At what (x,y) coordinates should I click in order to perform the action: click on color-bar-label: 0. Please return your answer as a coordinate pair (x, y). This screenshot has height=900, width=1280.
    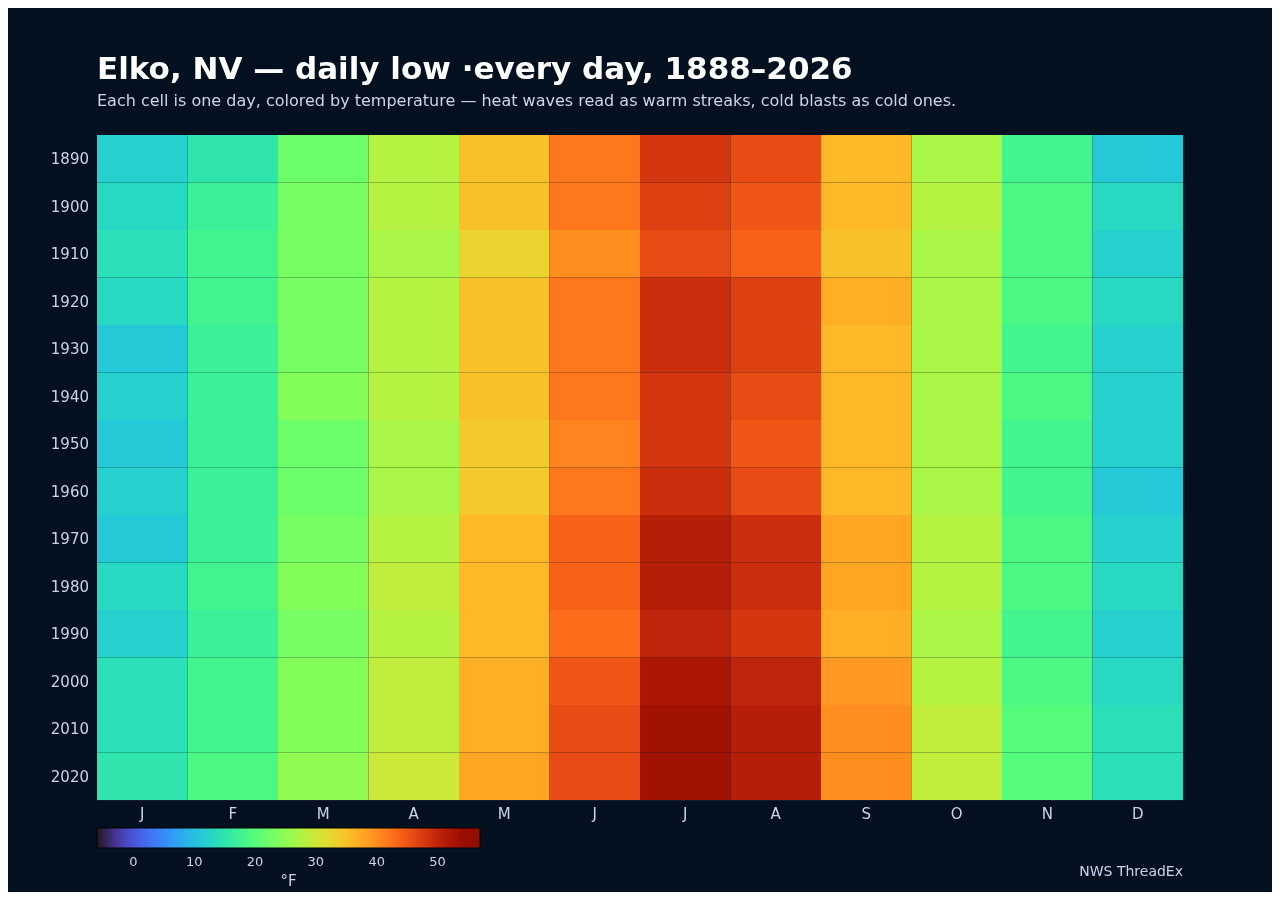
    Looking at the image, I should click on (133, 861).